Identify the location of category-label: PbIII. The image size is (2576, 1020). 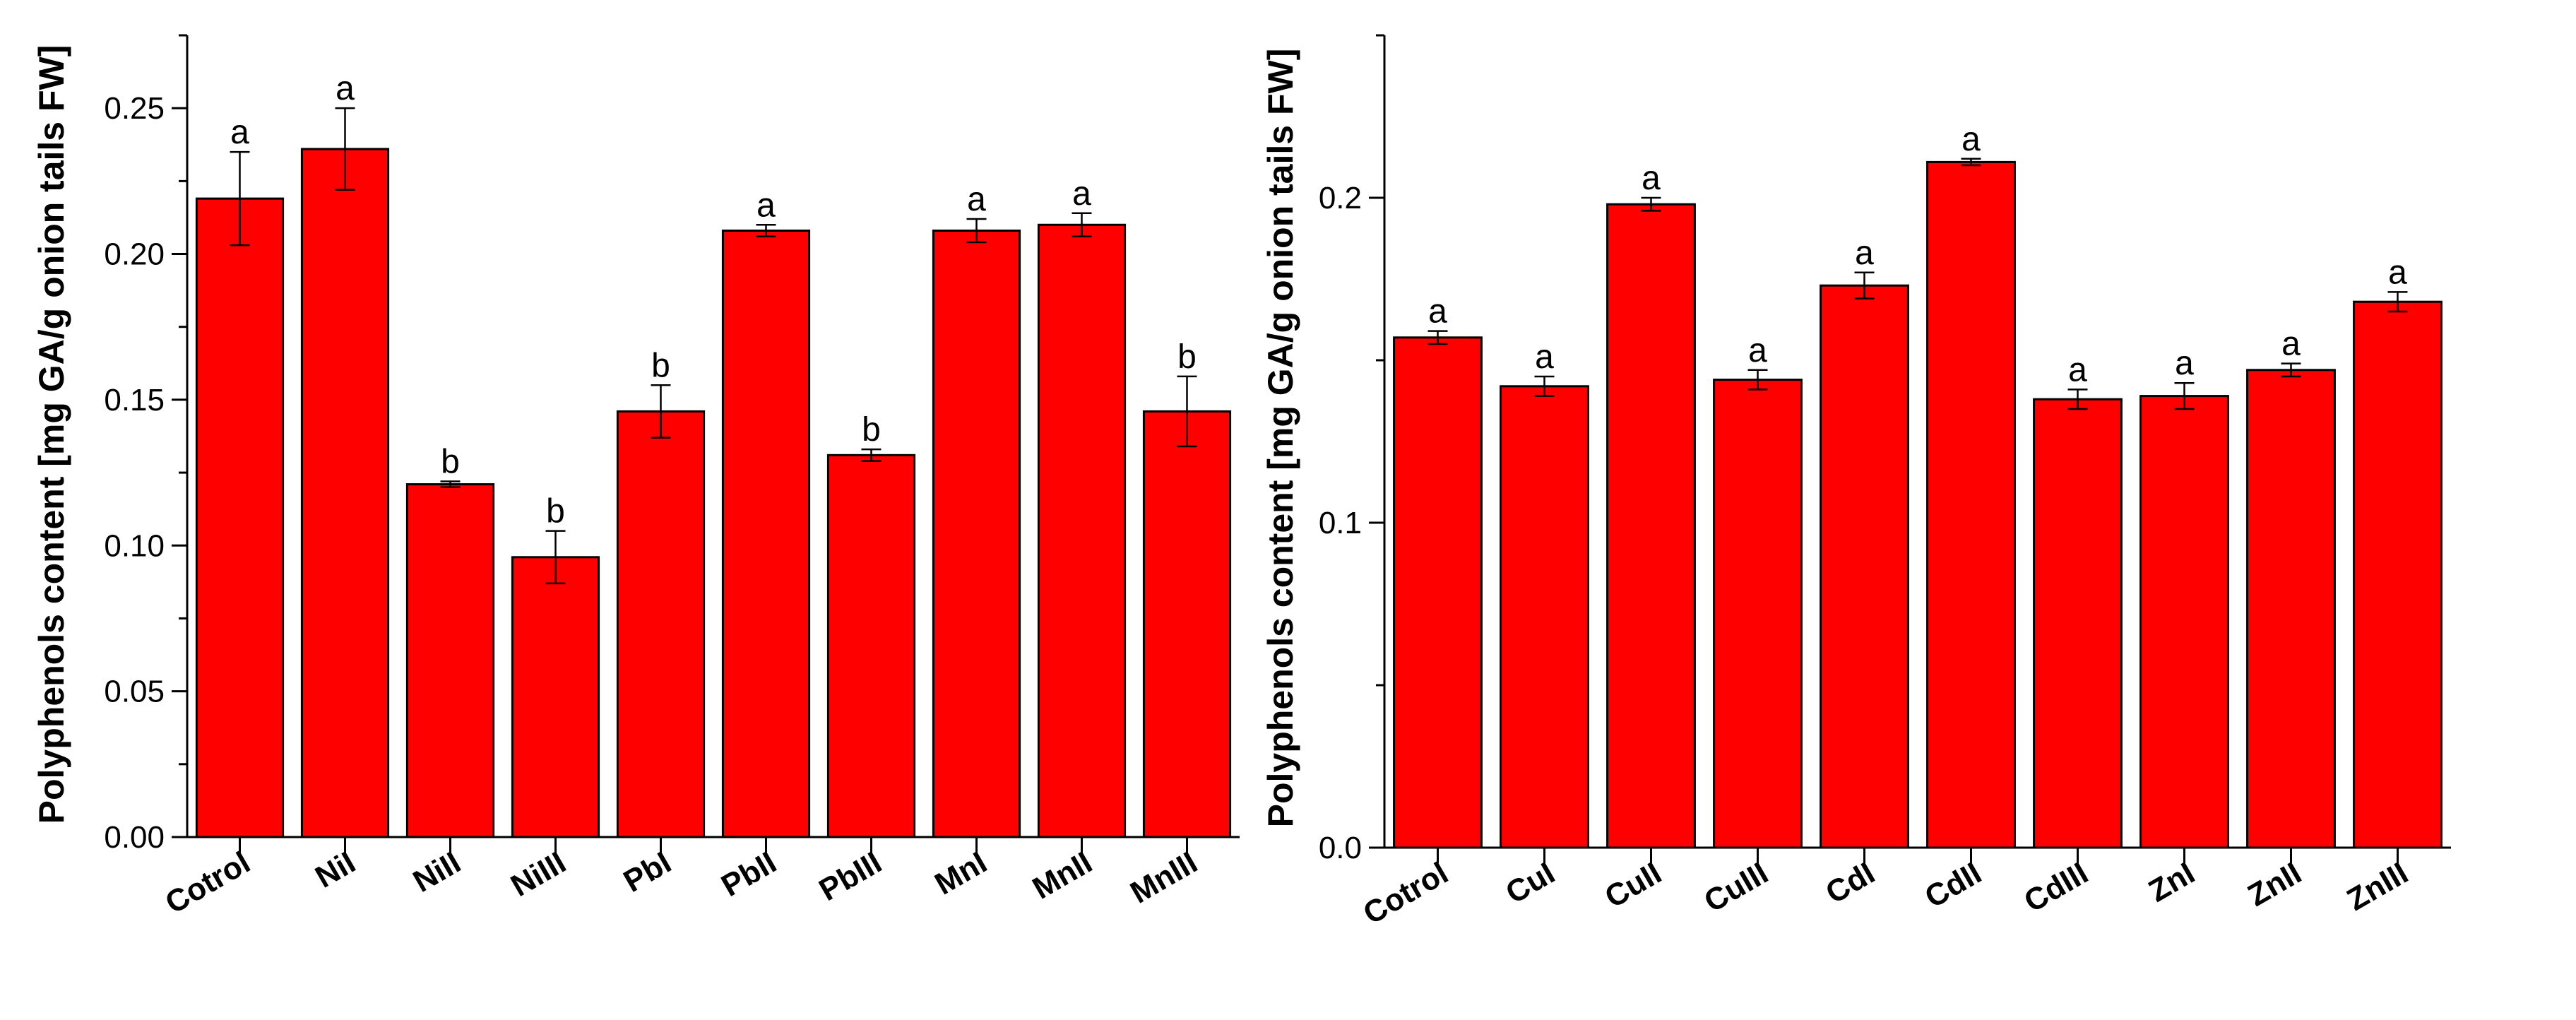
(851, 877).